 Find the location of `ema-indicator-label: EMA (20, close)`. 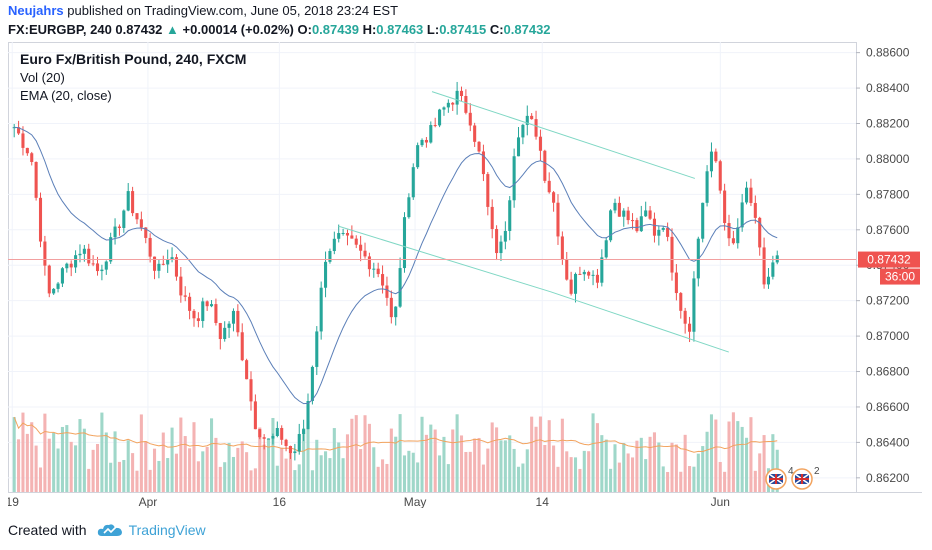

ema-indicator-label: EMA (20, close) is located at coordinates (66, 95).